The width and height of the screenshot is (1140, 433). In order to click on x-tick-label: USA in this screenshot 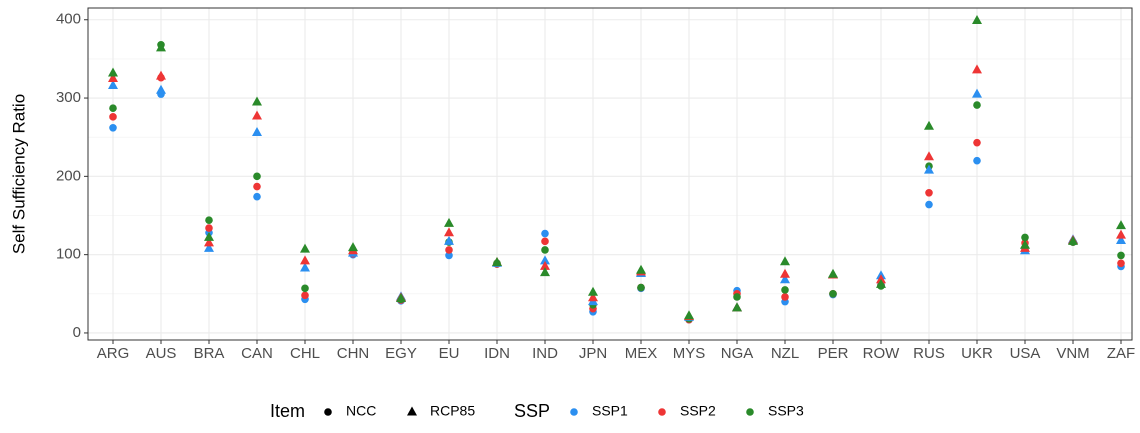, I will do `click(1025, 353)`.